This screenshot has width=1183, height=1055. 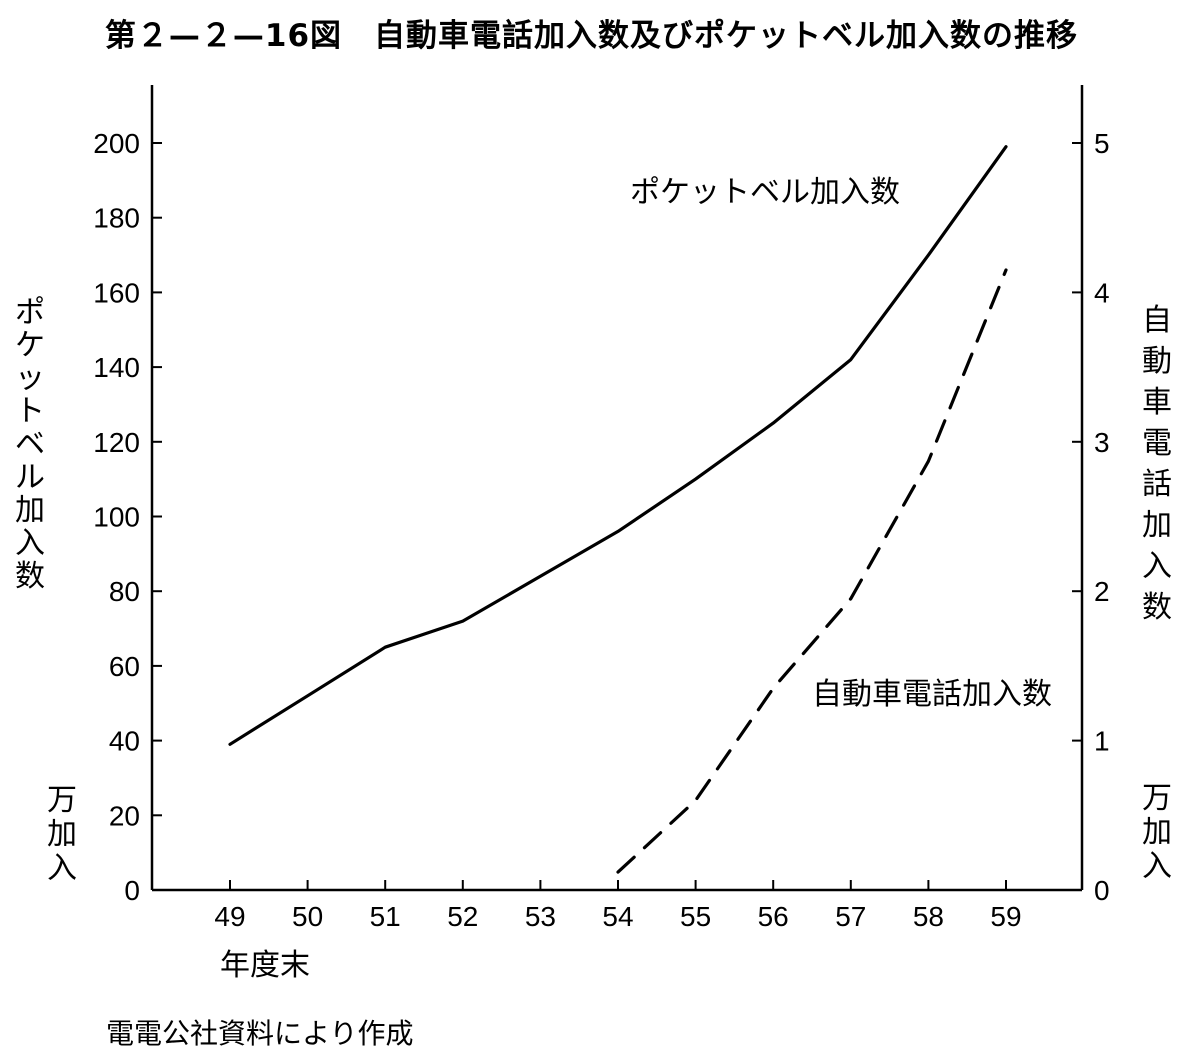 I want to click on x-tick-label: 53, so click(x=540, y=916).